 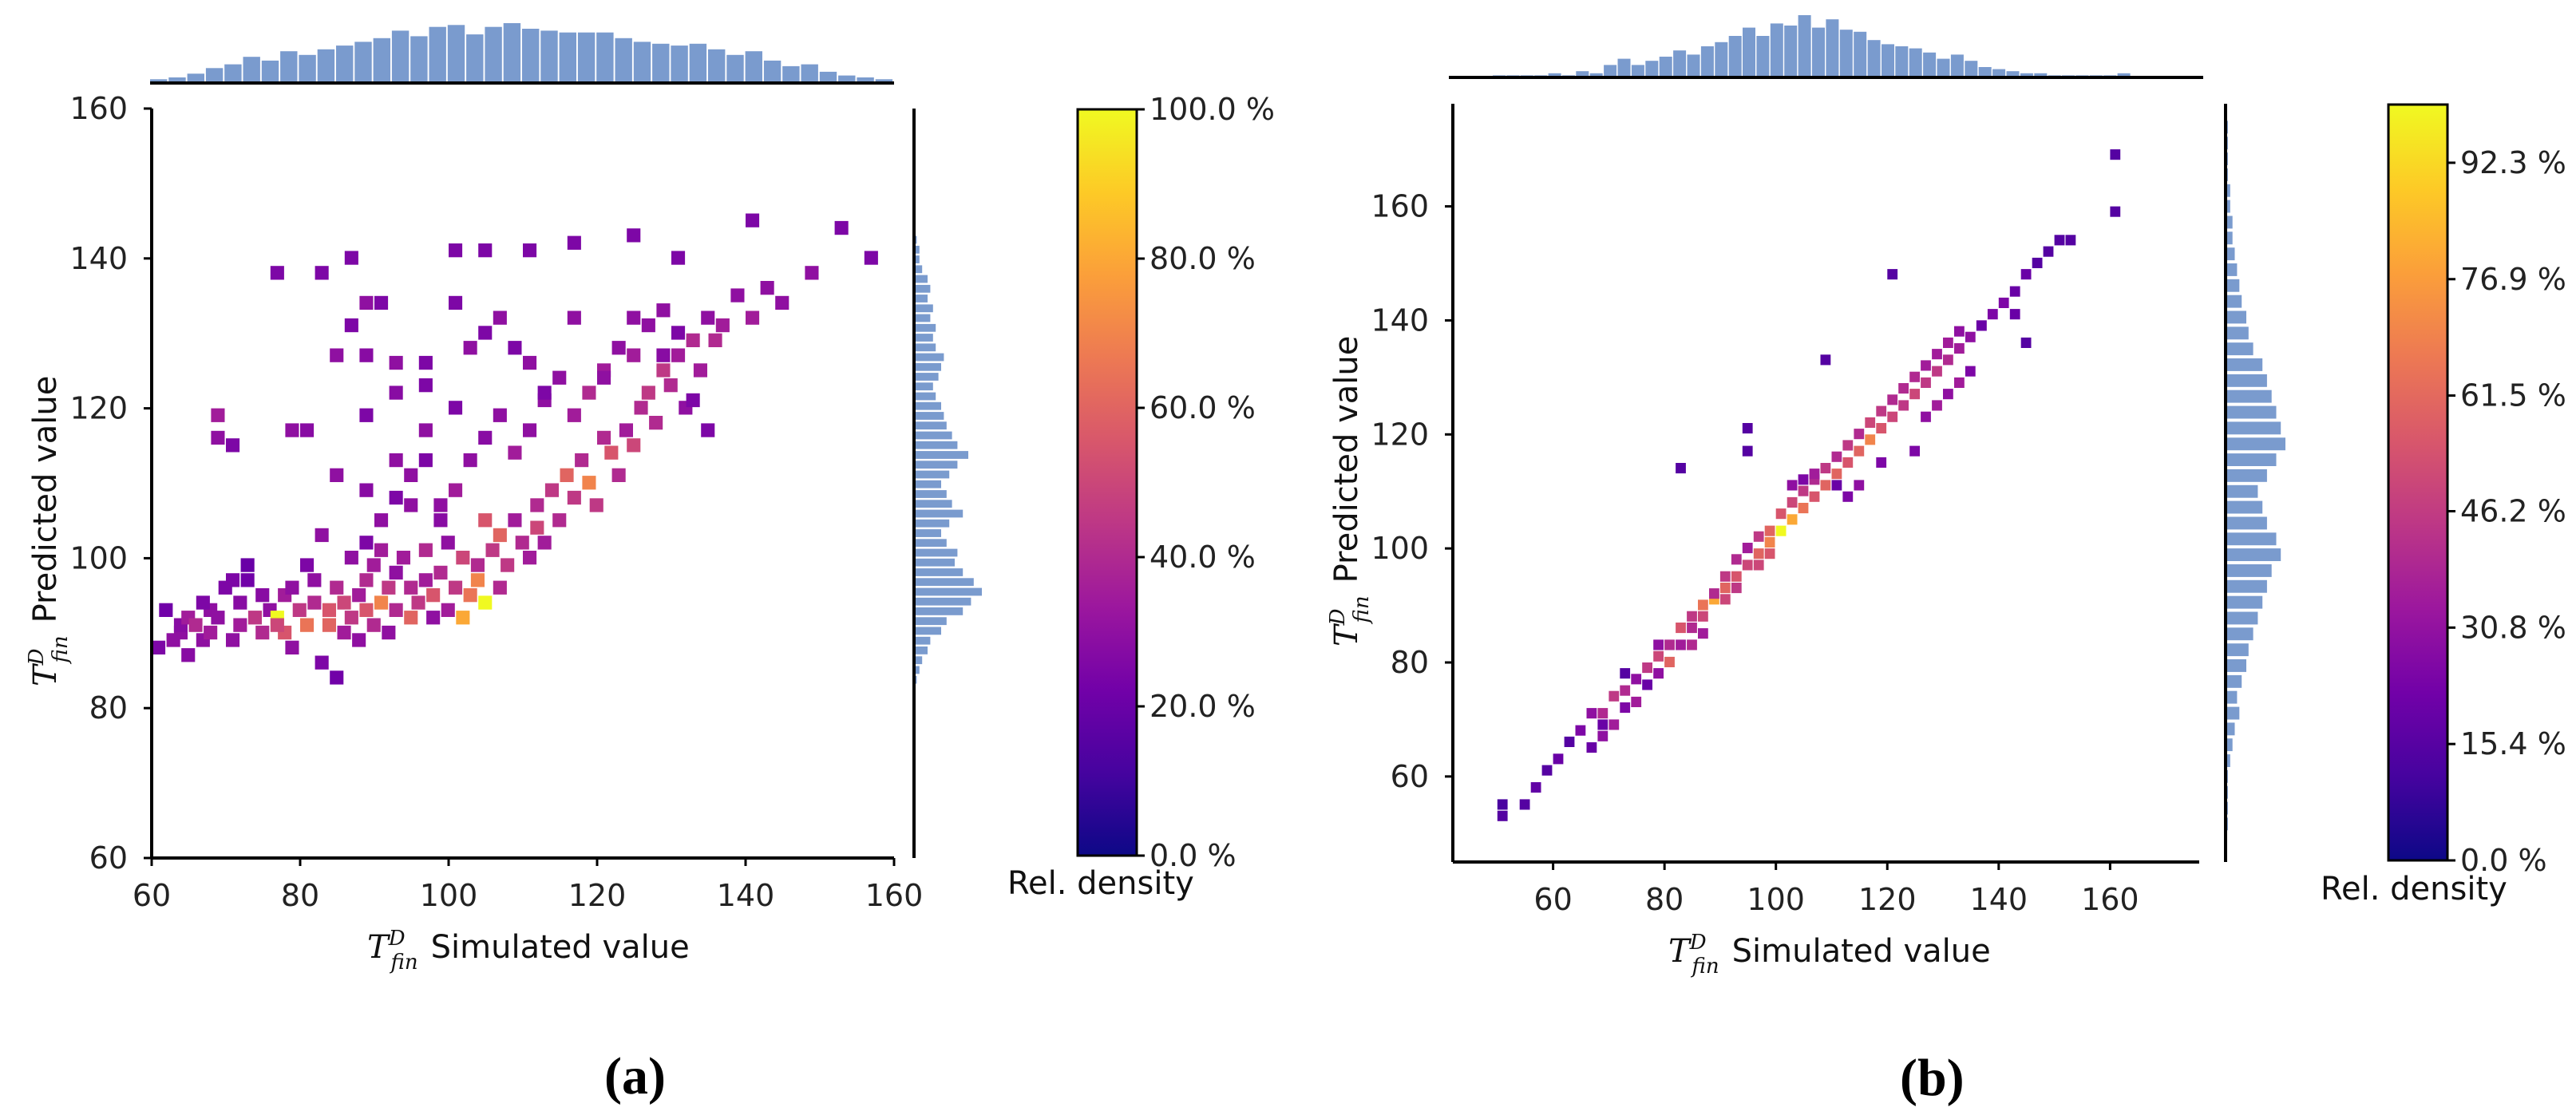 What do you see at coordinates (1933, 1078) in the screenshot?
I see `panel-label-b: (b)` at bounding box center [1933, 1078].